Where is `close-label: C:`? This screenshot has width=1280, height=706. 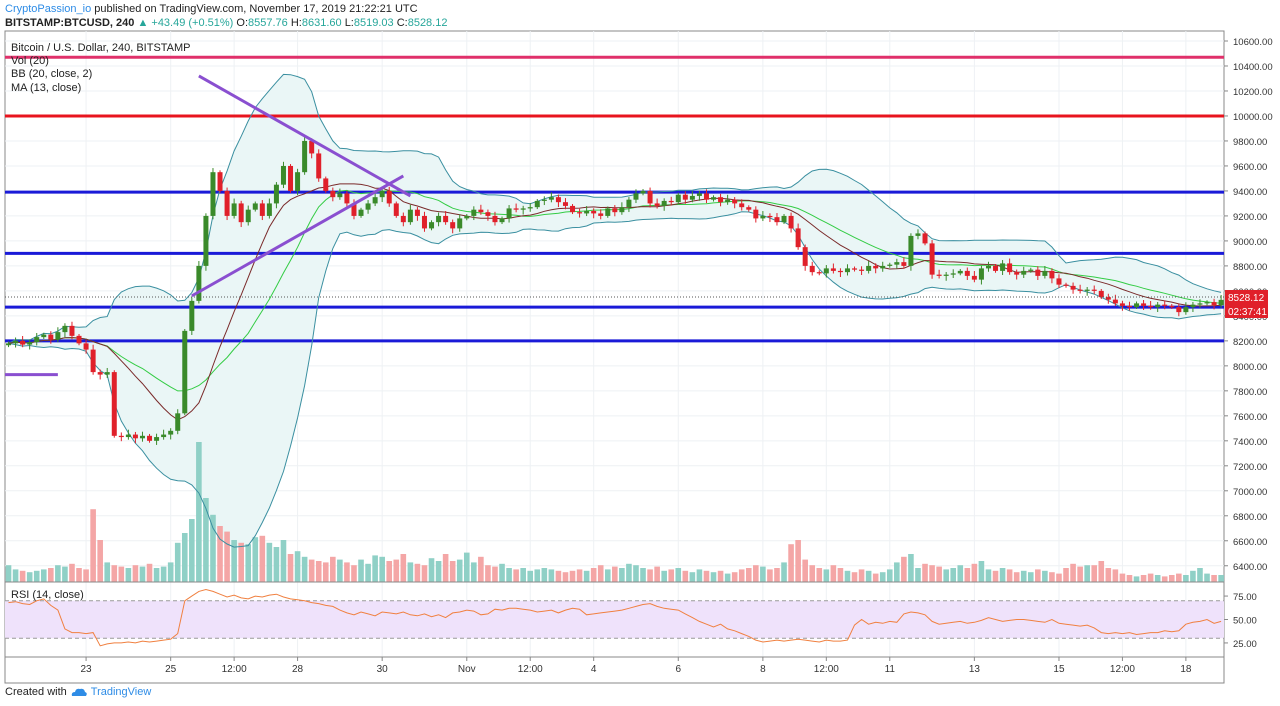 close-label: C: is located at coordinates (402, 23).